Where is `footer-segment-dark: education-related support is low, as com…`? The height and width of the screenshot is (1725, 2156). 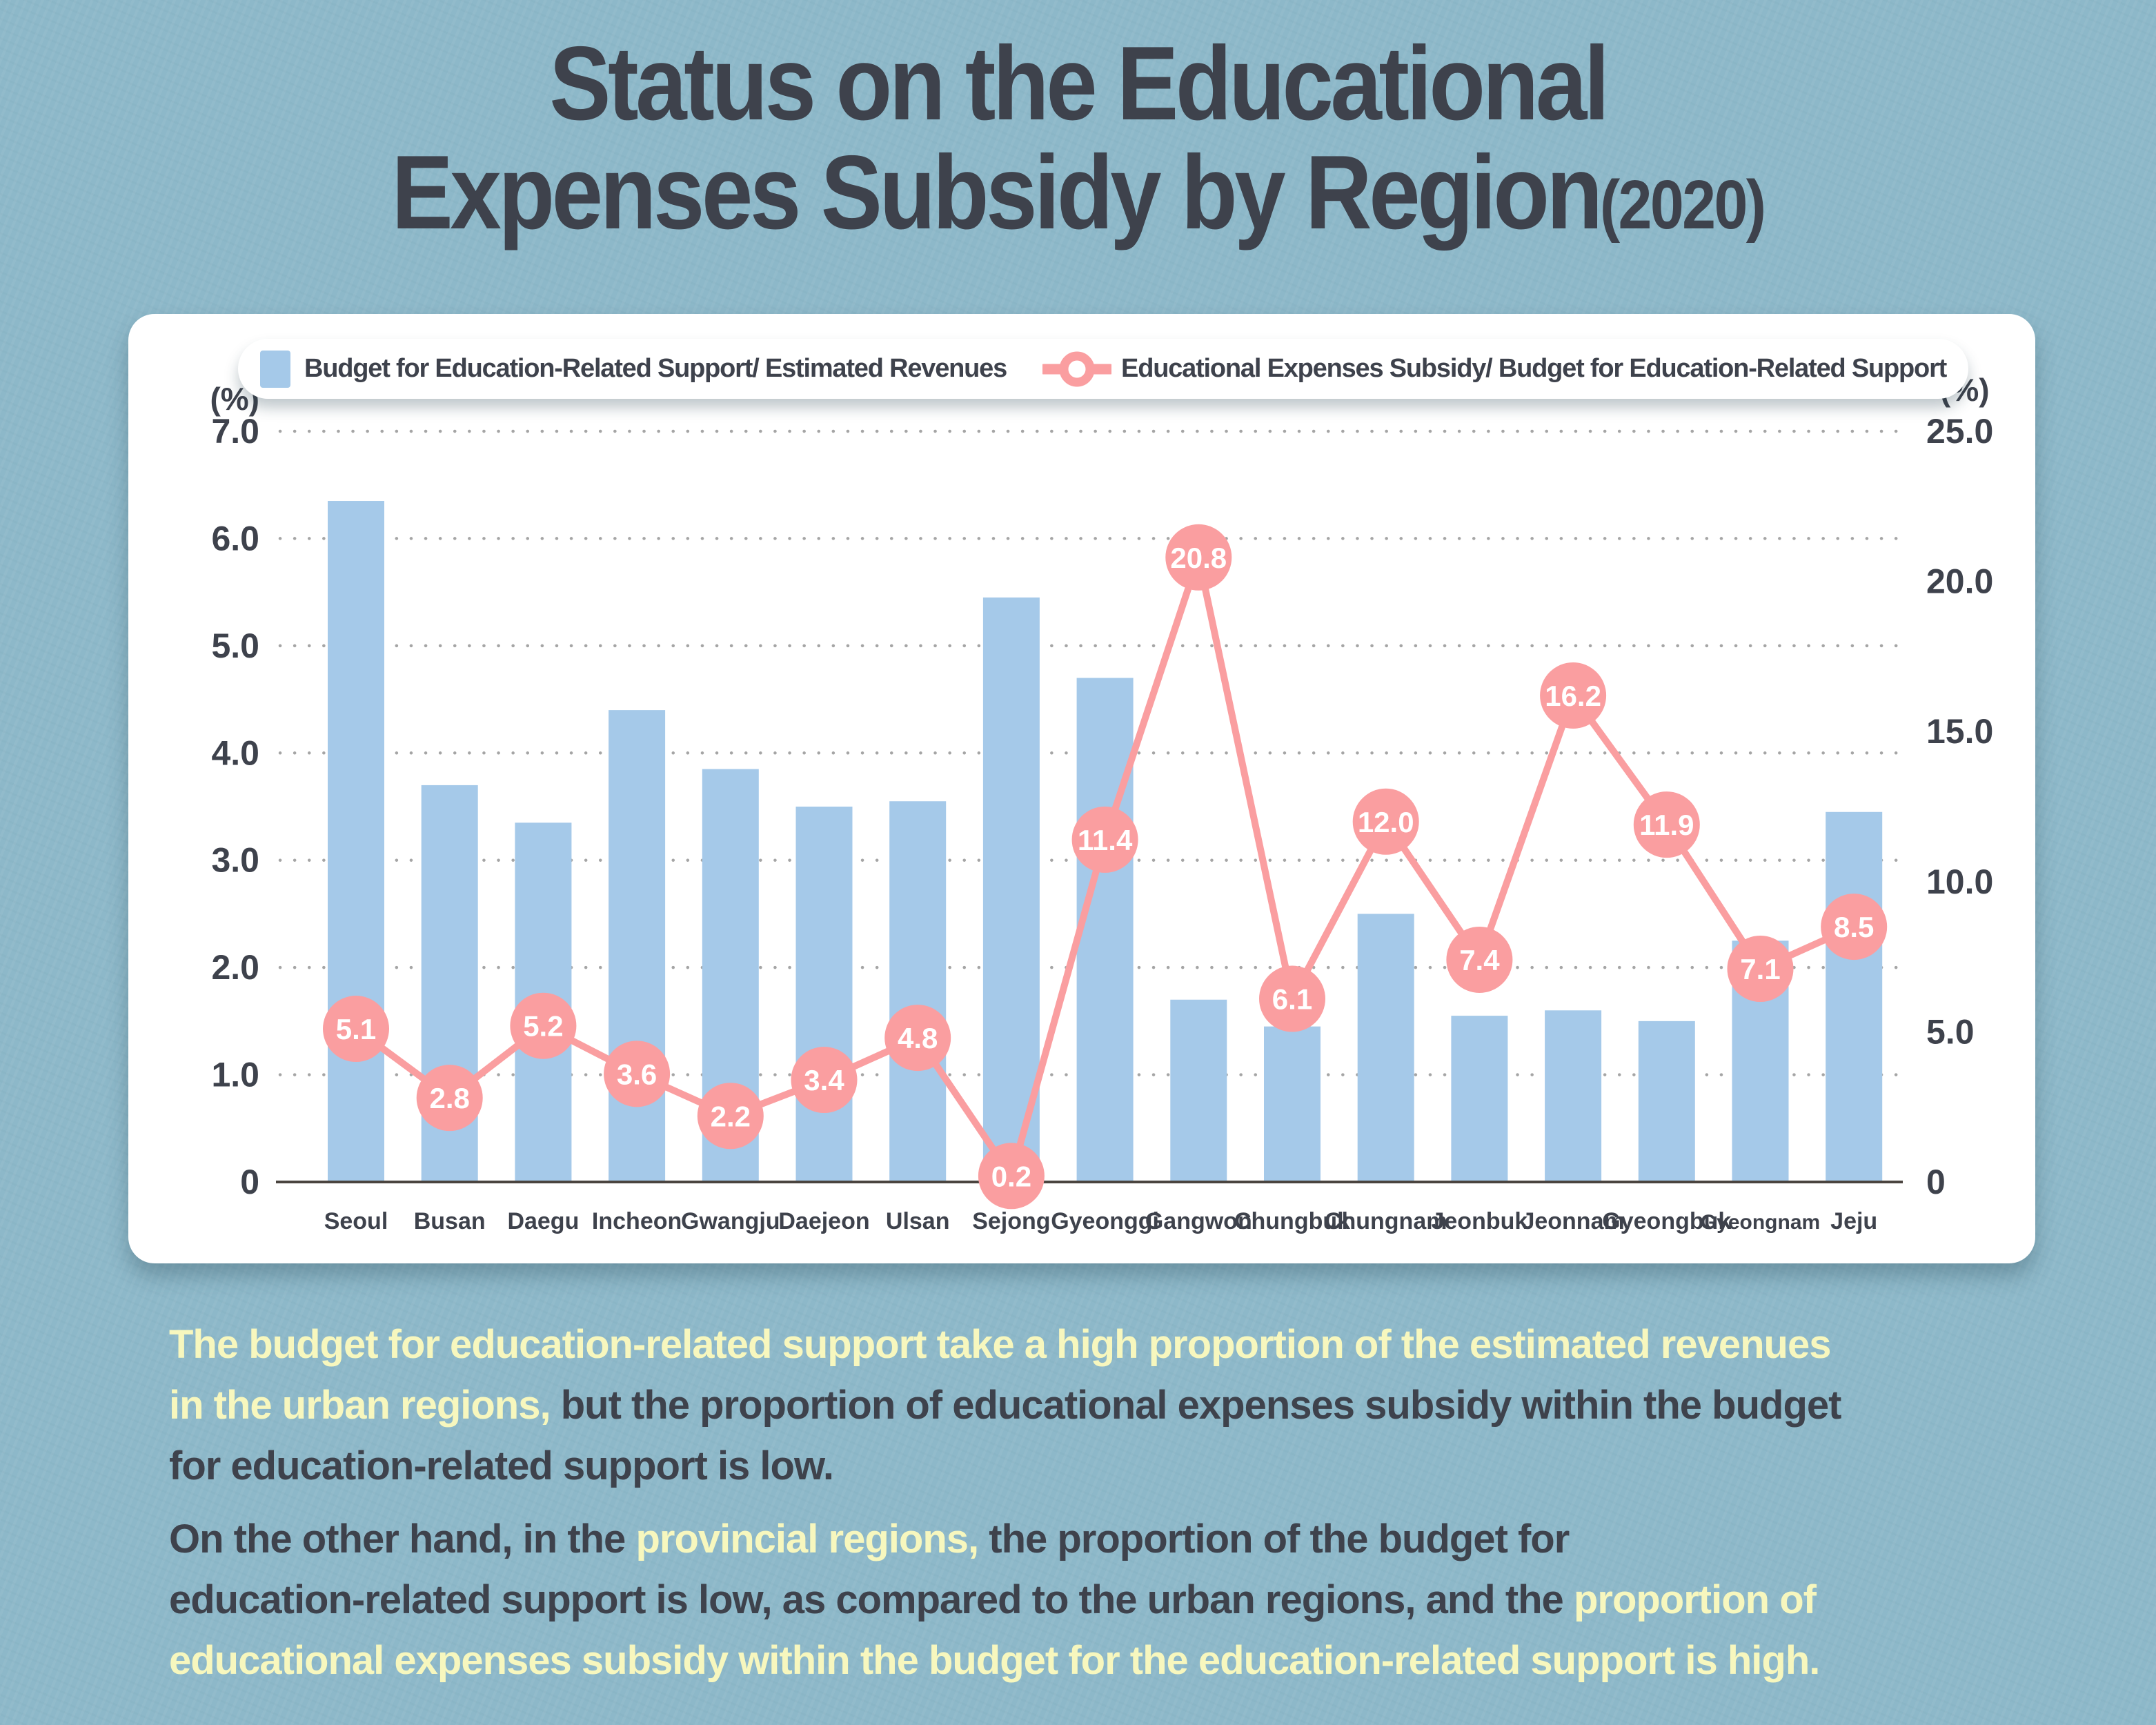
footer-segment-dark: education-related support is low, as com… is located at coordinates (871, 1599).